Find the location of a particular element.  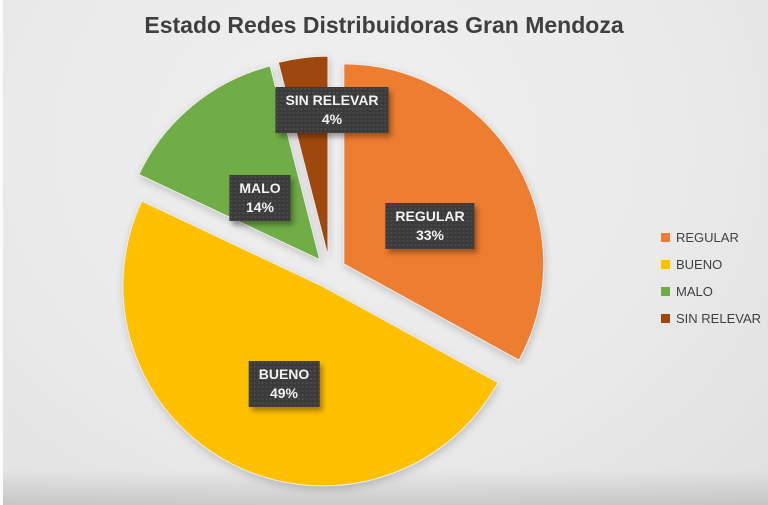

legend-label: MALO is located at coordinates (694, 291).